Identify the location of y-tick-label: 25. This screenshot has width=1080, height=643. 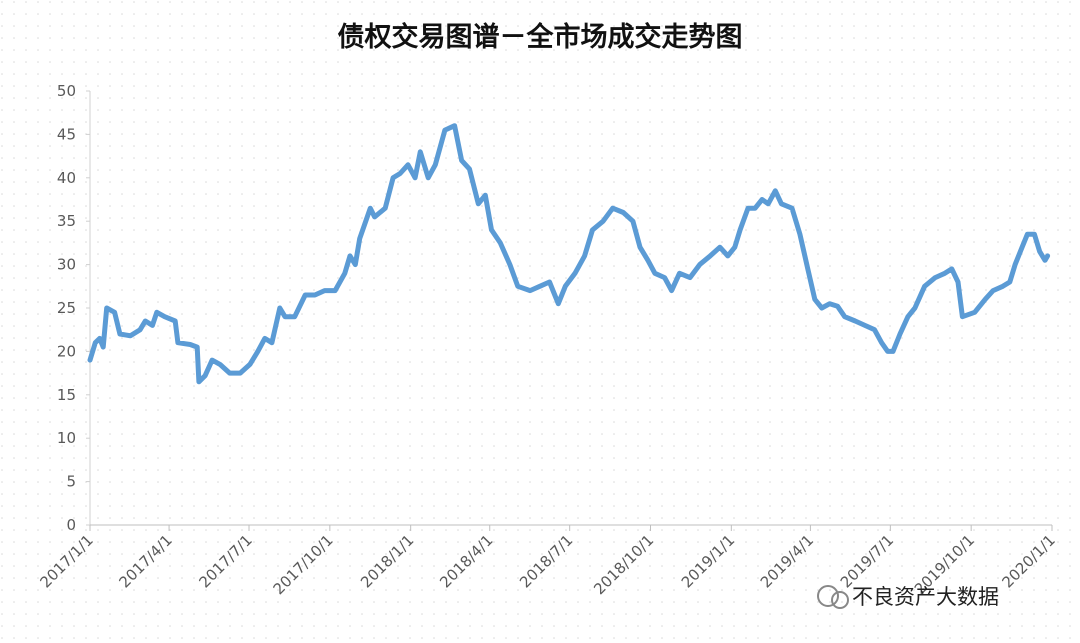
(66, 308).